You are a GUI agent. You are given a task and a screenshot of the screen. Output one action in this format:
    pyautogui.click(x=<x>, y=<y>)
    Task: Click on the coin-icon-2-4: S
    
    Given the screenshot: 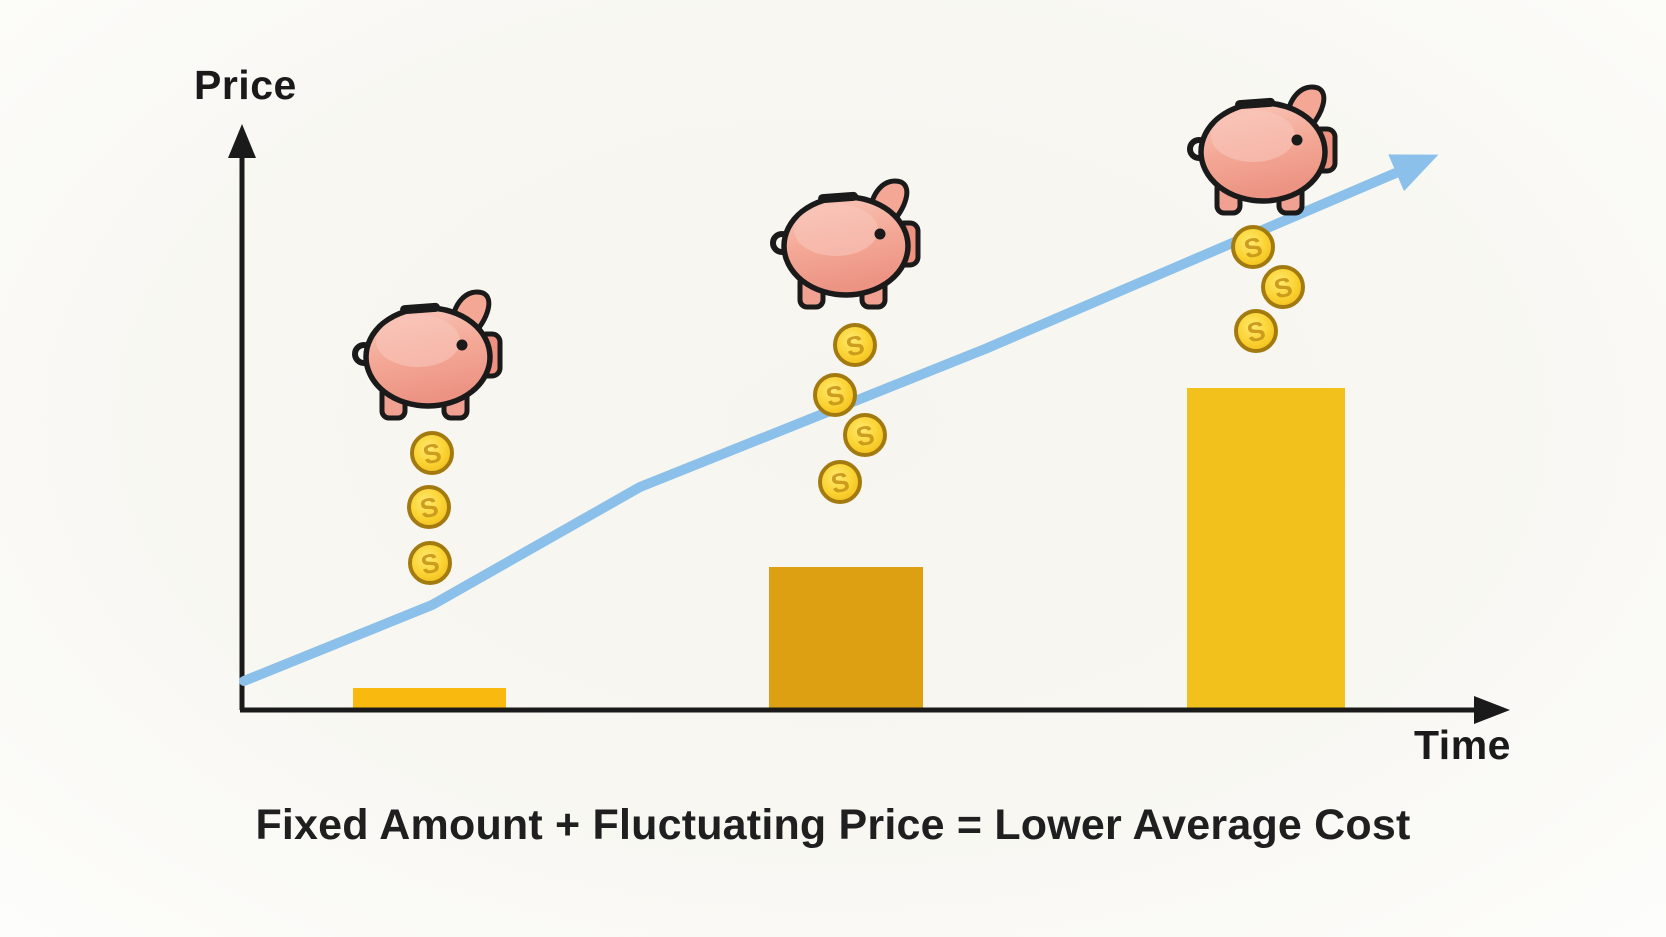 What is the action you would take?
    pyautogui.click(x=840, y=482)
    